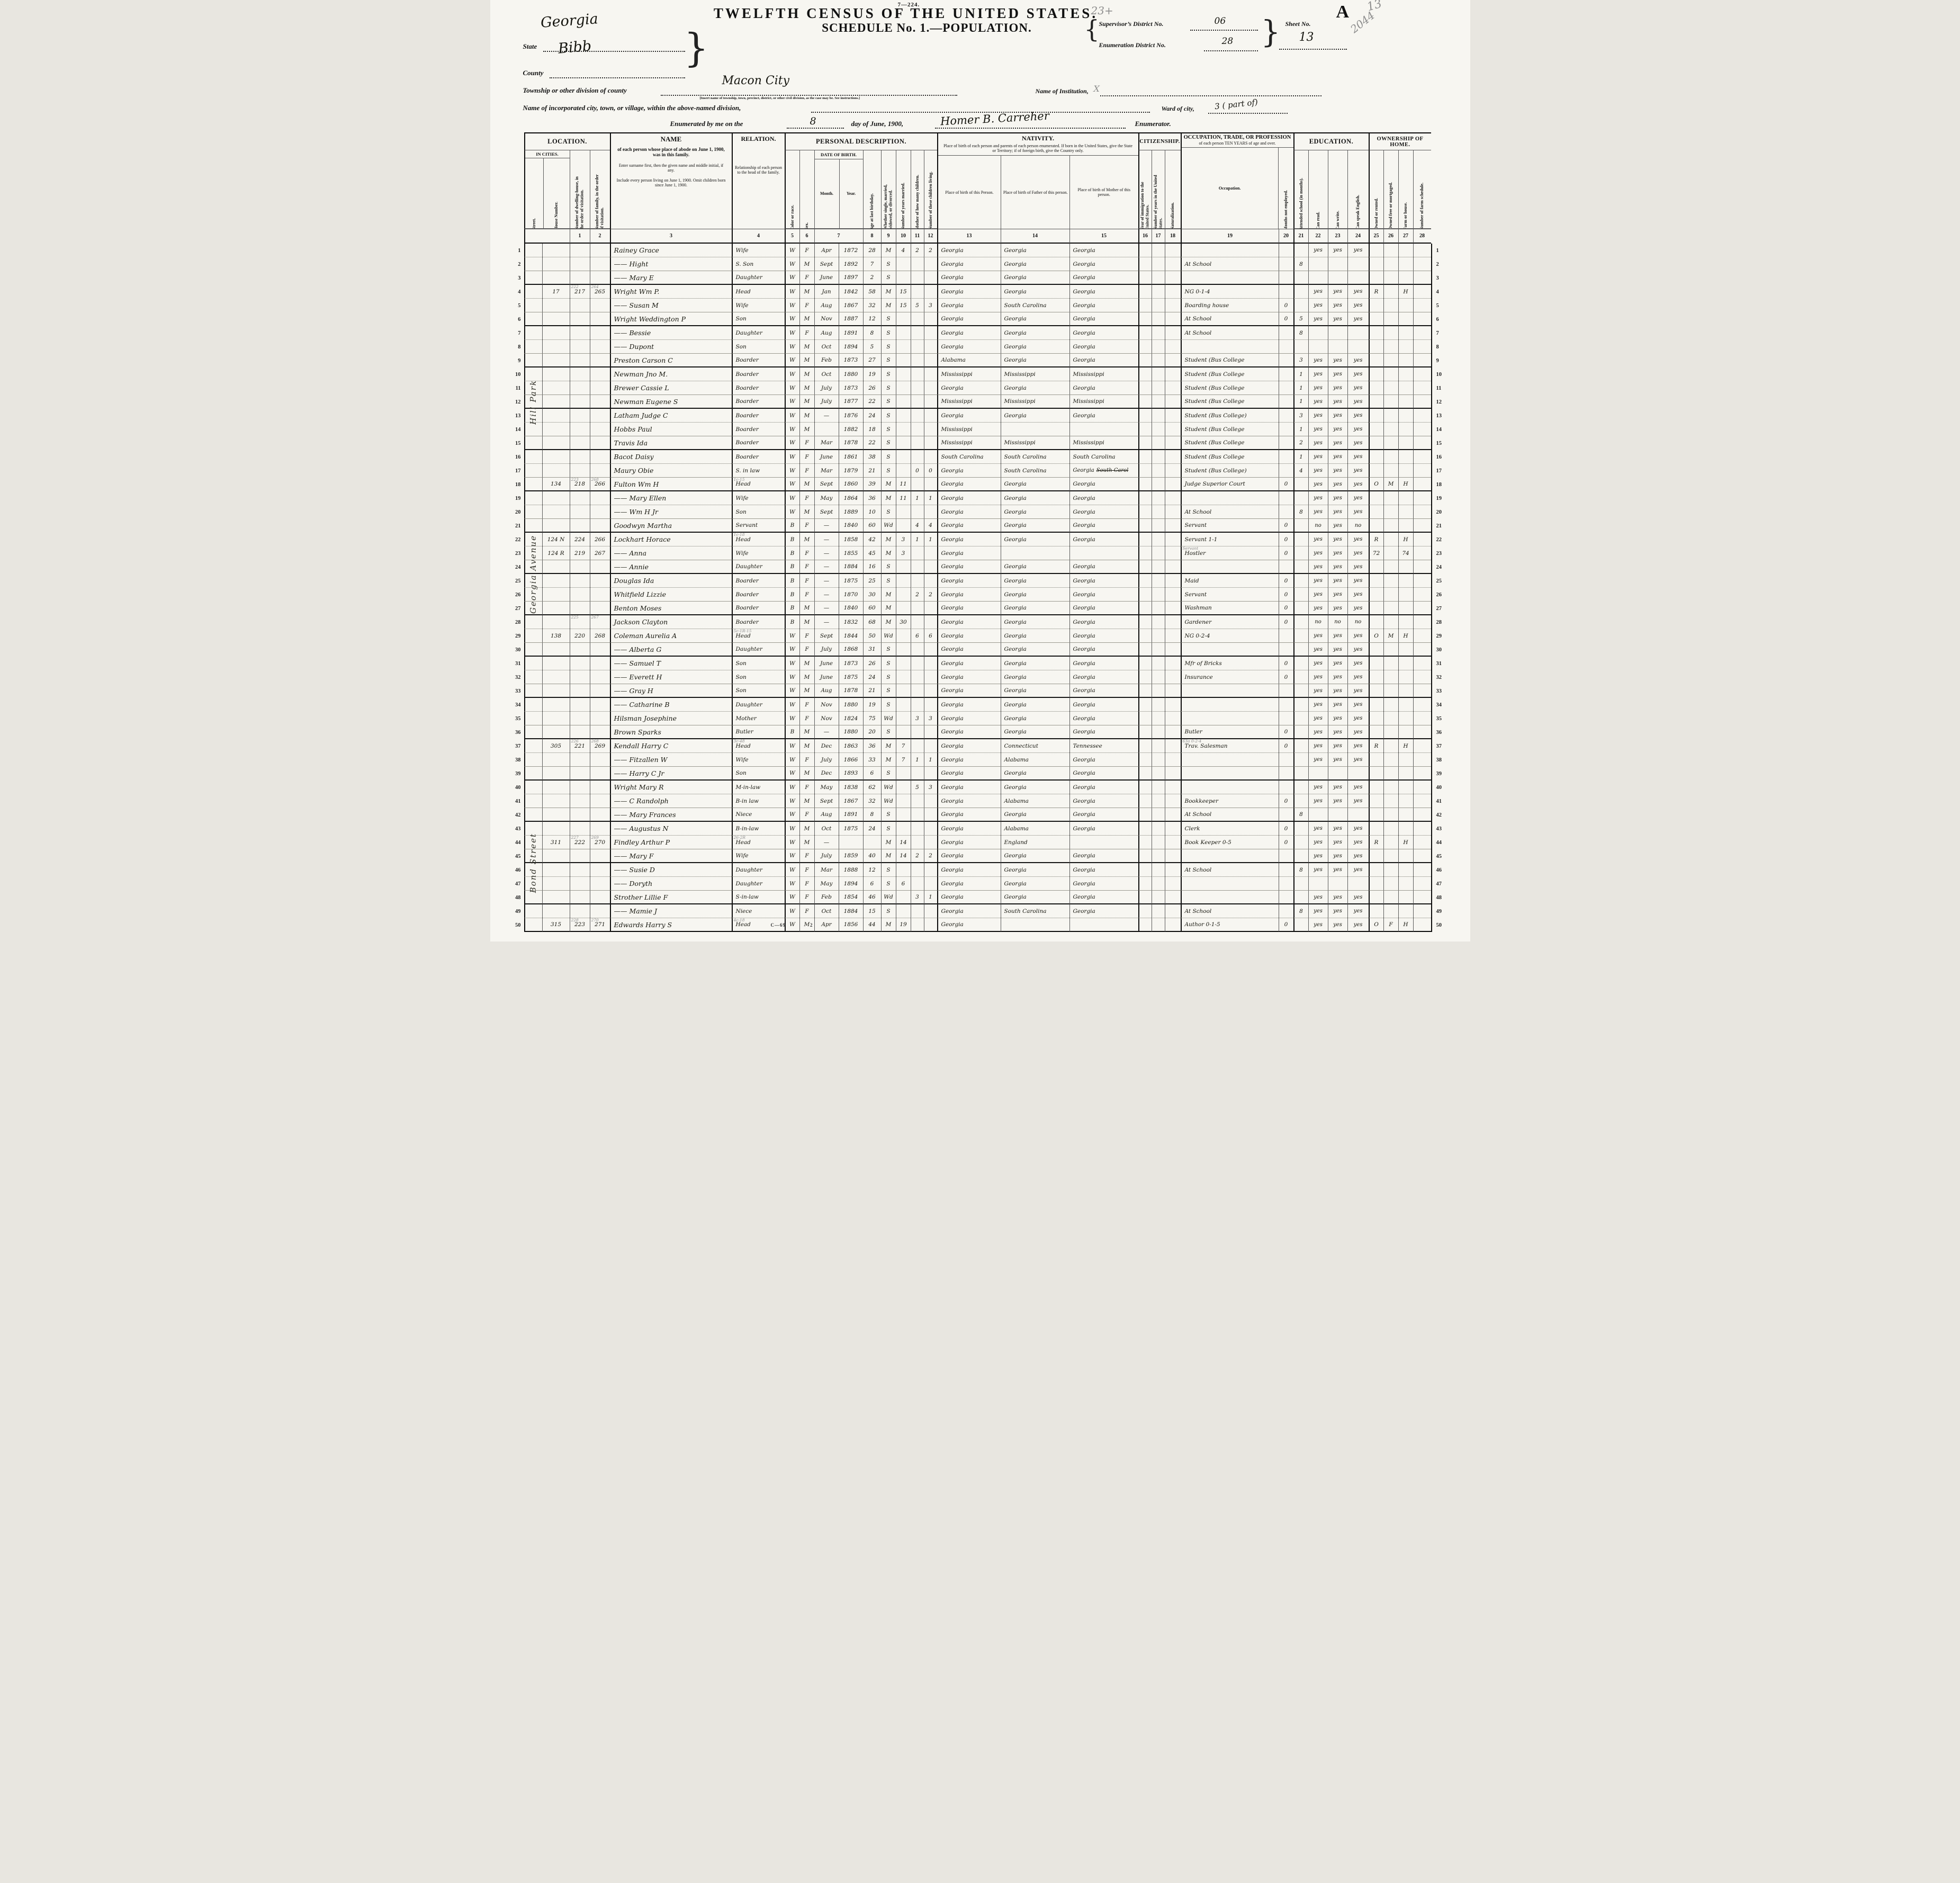  Describe the element at coordinates (1300, 581) in the screenshot. I see `row-25-attended-school` at that location.